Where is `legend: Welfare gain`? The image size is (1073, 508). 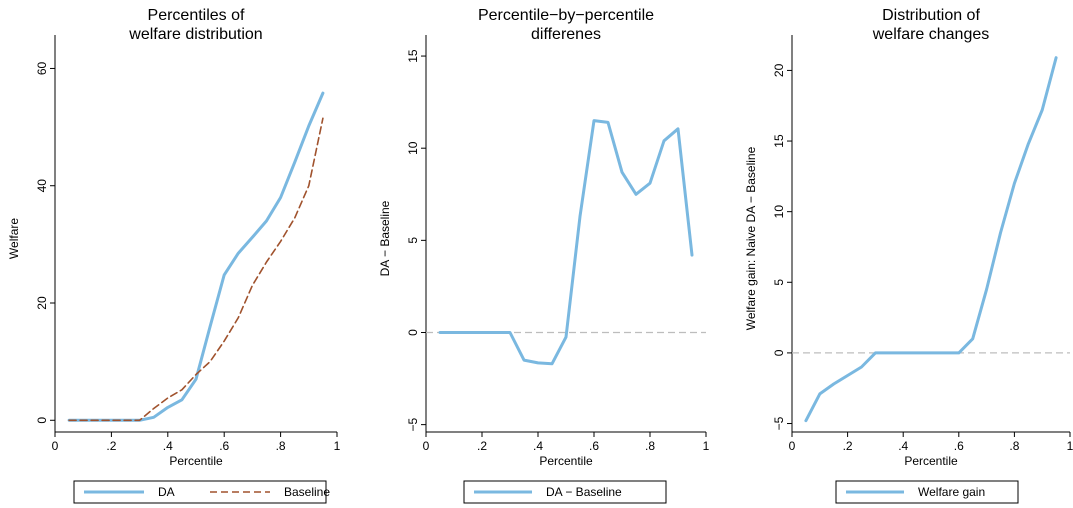 legend: Welfare gain is located at coordinates (927, 492).